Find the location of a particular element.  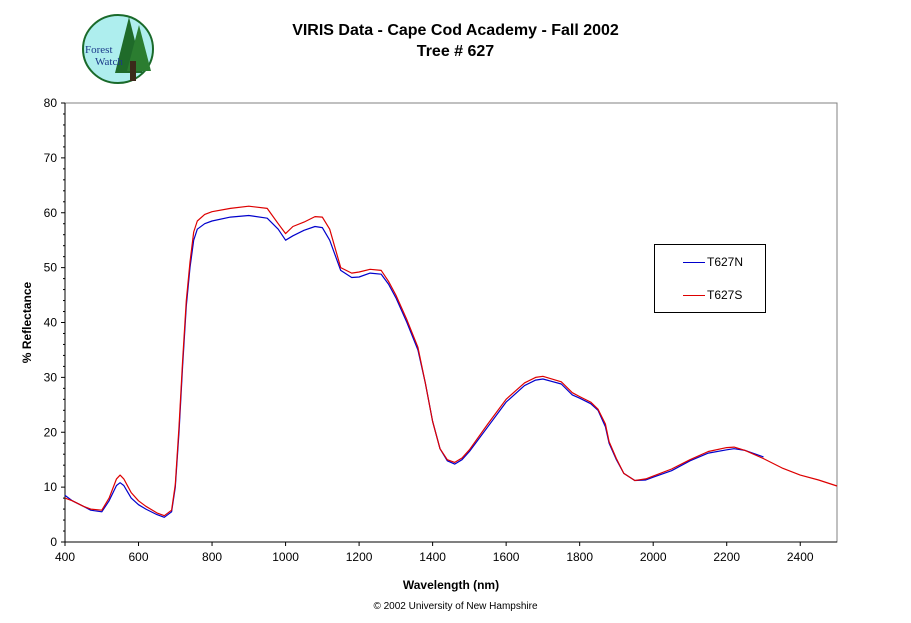

chart-legend: T627N T627S is located at coordinates (710, 278).